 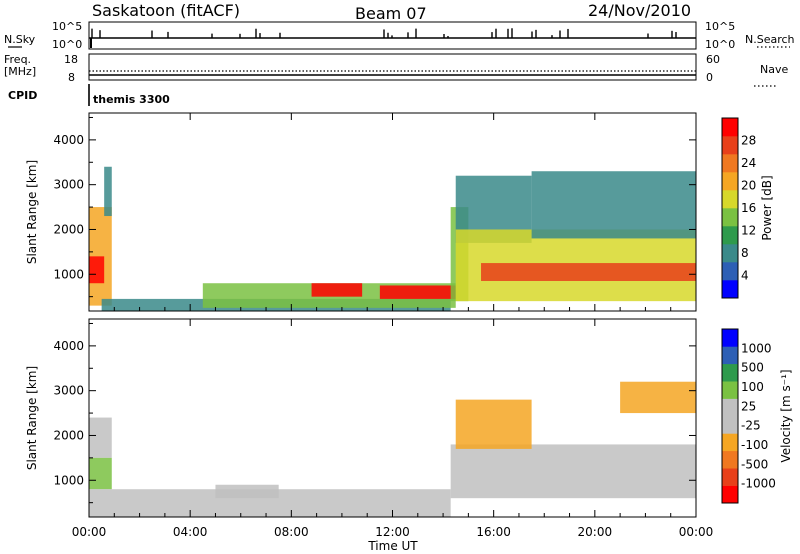 What do you see at coordinates (713, 59) in the screenshot?
I see `nave-tick-top: 60` at bounding box center [713, 59].